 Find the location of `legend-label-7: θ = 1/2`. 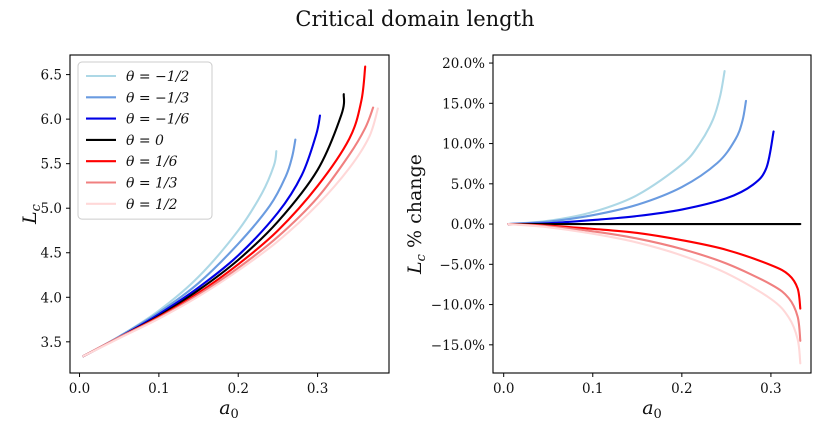

legend-label-7: θ = 1/2 is located at coordinates (152, 205).